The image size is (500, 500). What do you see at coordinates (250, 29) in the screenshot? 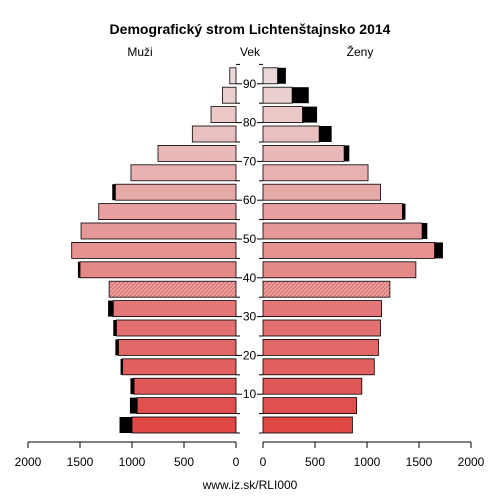
I see `chart-title: Demografický strom Lichtenštajnsko 2014` at bounding box center [250, 29].